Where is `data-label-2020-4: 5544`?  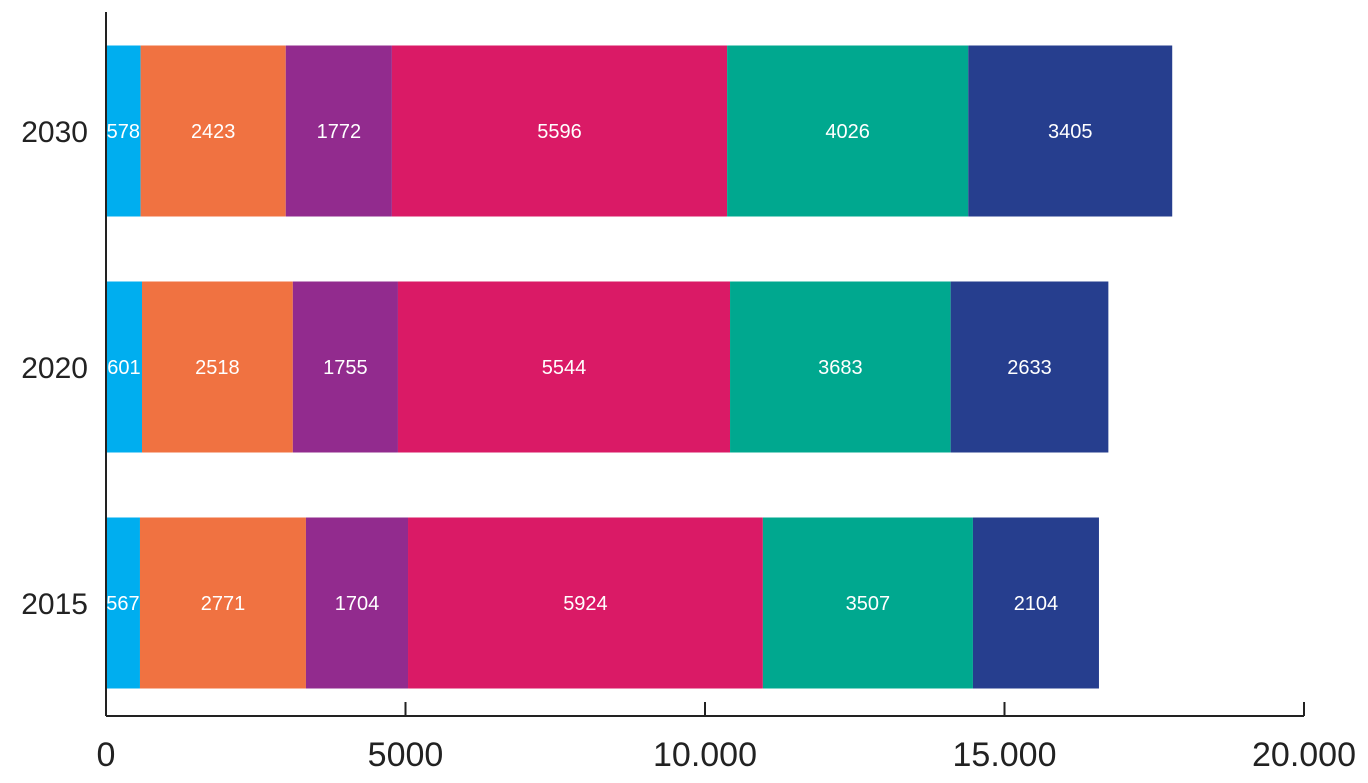 data-label-2020-4: 5544 is located at coordinates (564, 368).